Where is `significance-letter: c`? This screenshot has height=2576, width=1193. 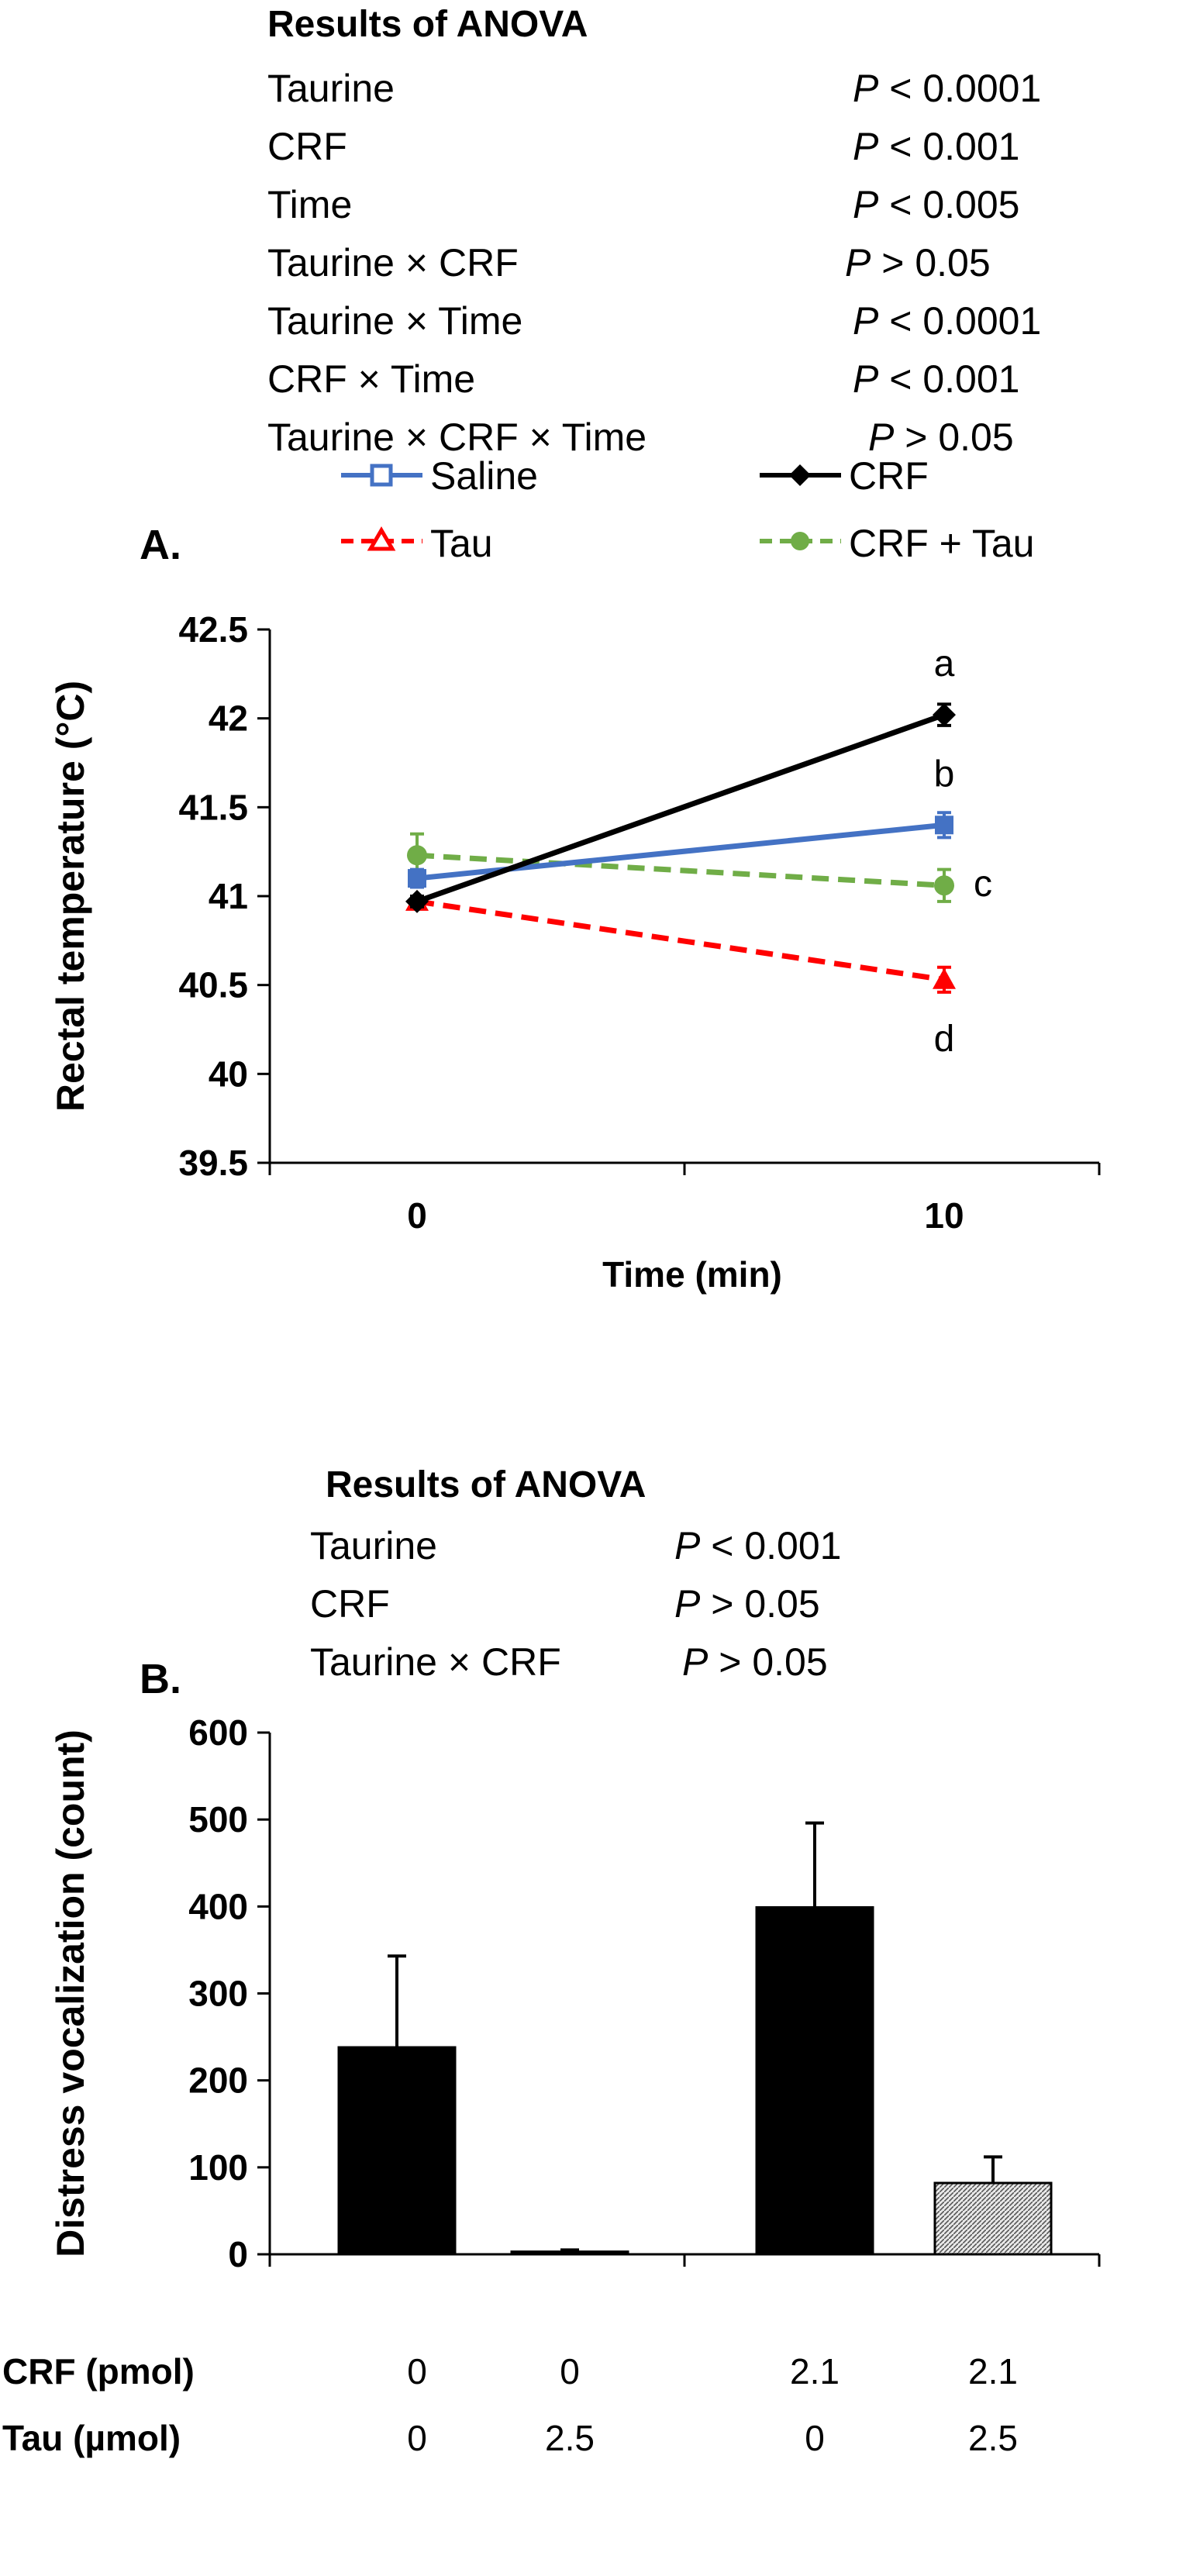
significance-letter: c is located at coordinates (983, 884).